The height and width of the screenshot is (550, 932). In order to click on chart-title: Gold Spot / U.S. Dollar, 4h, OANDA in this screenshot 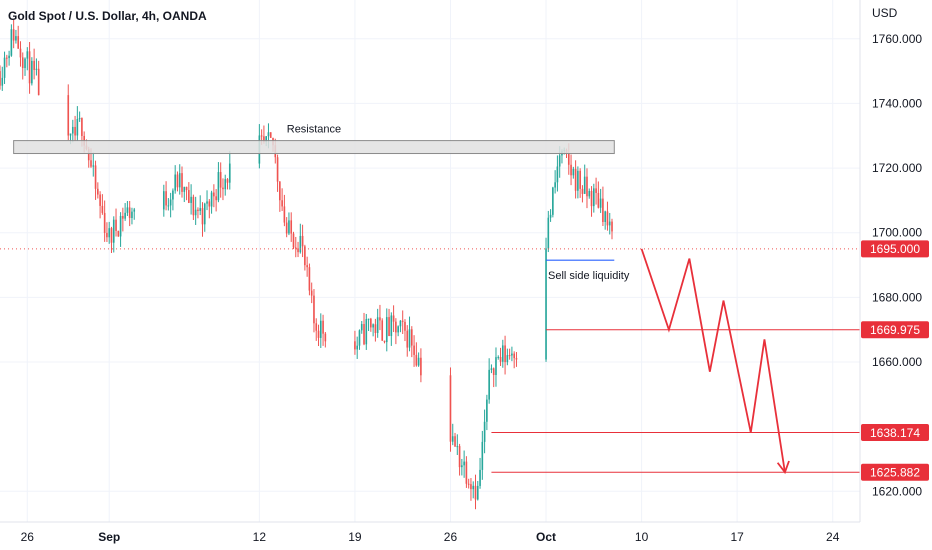, I will do `click(107, 16)`.